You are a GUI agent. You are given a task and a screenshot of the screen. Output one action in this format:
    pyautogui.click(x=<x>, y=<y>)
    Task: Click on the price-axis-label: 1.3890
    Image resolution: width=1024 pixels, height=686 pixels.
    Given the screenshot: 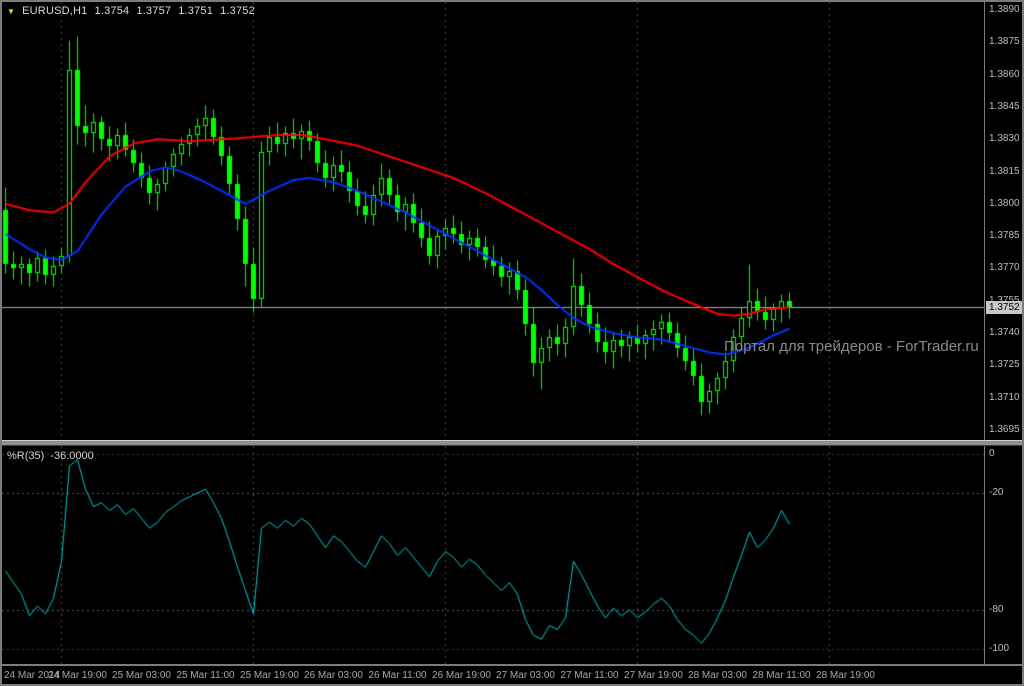 What is the action you would take?
    pyautogui.click(x=1004, y=9)
    